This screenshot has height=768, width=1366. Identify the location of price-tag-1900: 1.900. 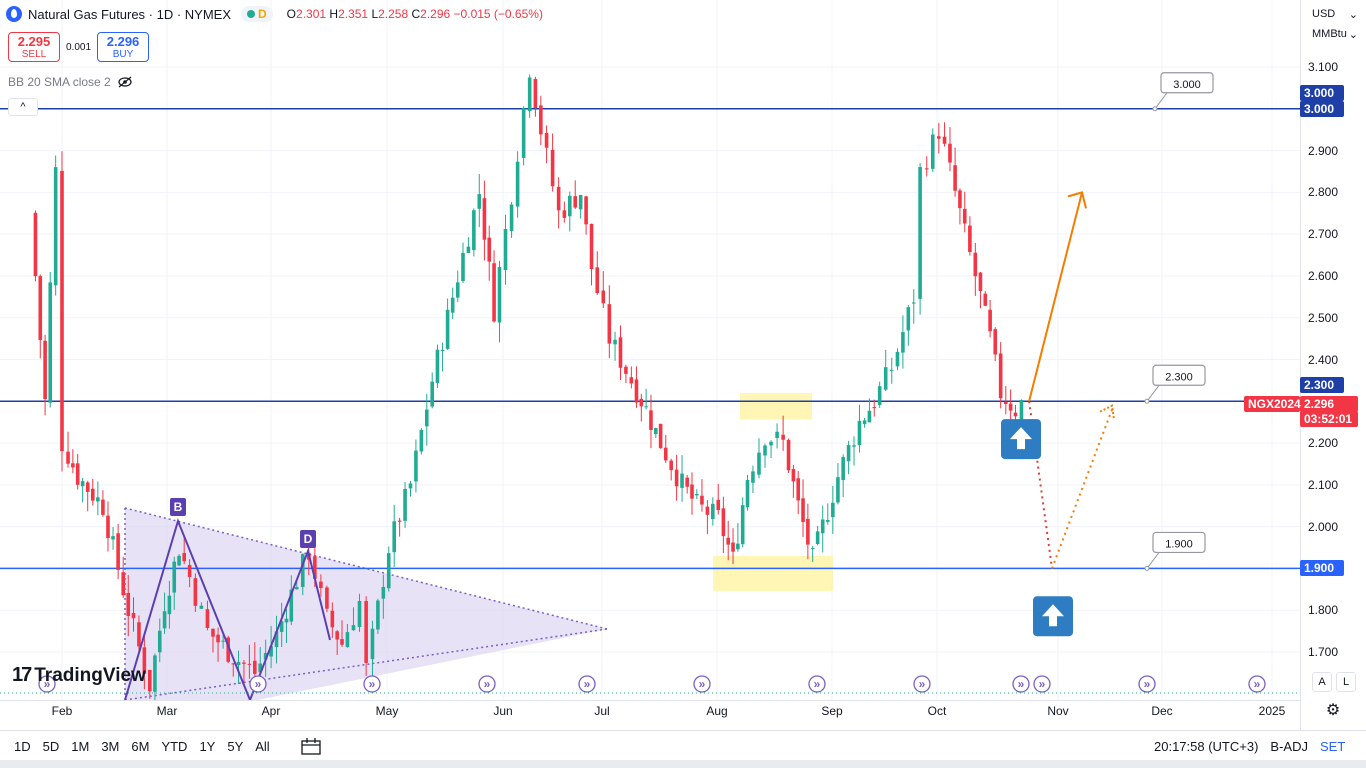
(1322, 568).